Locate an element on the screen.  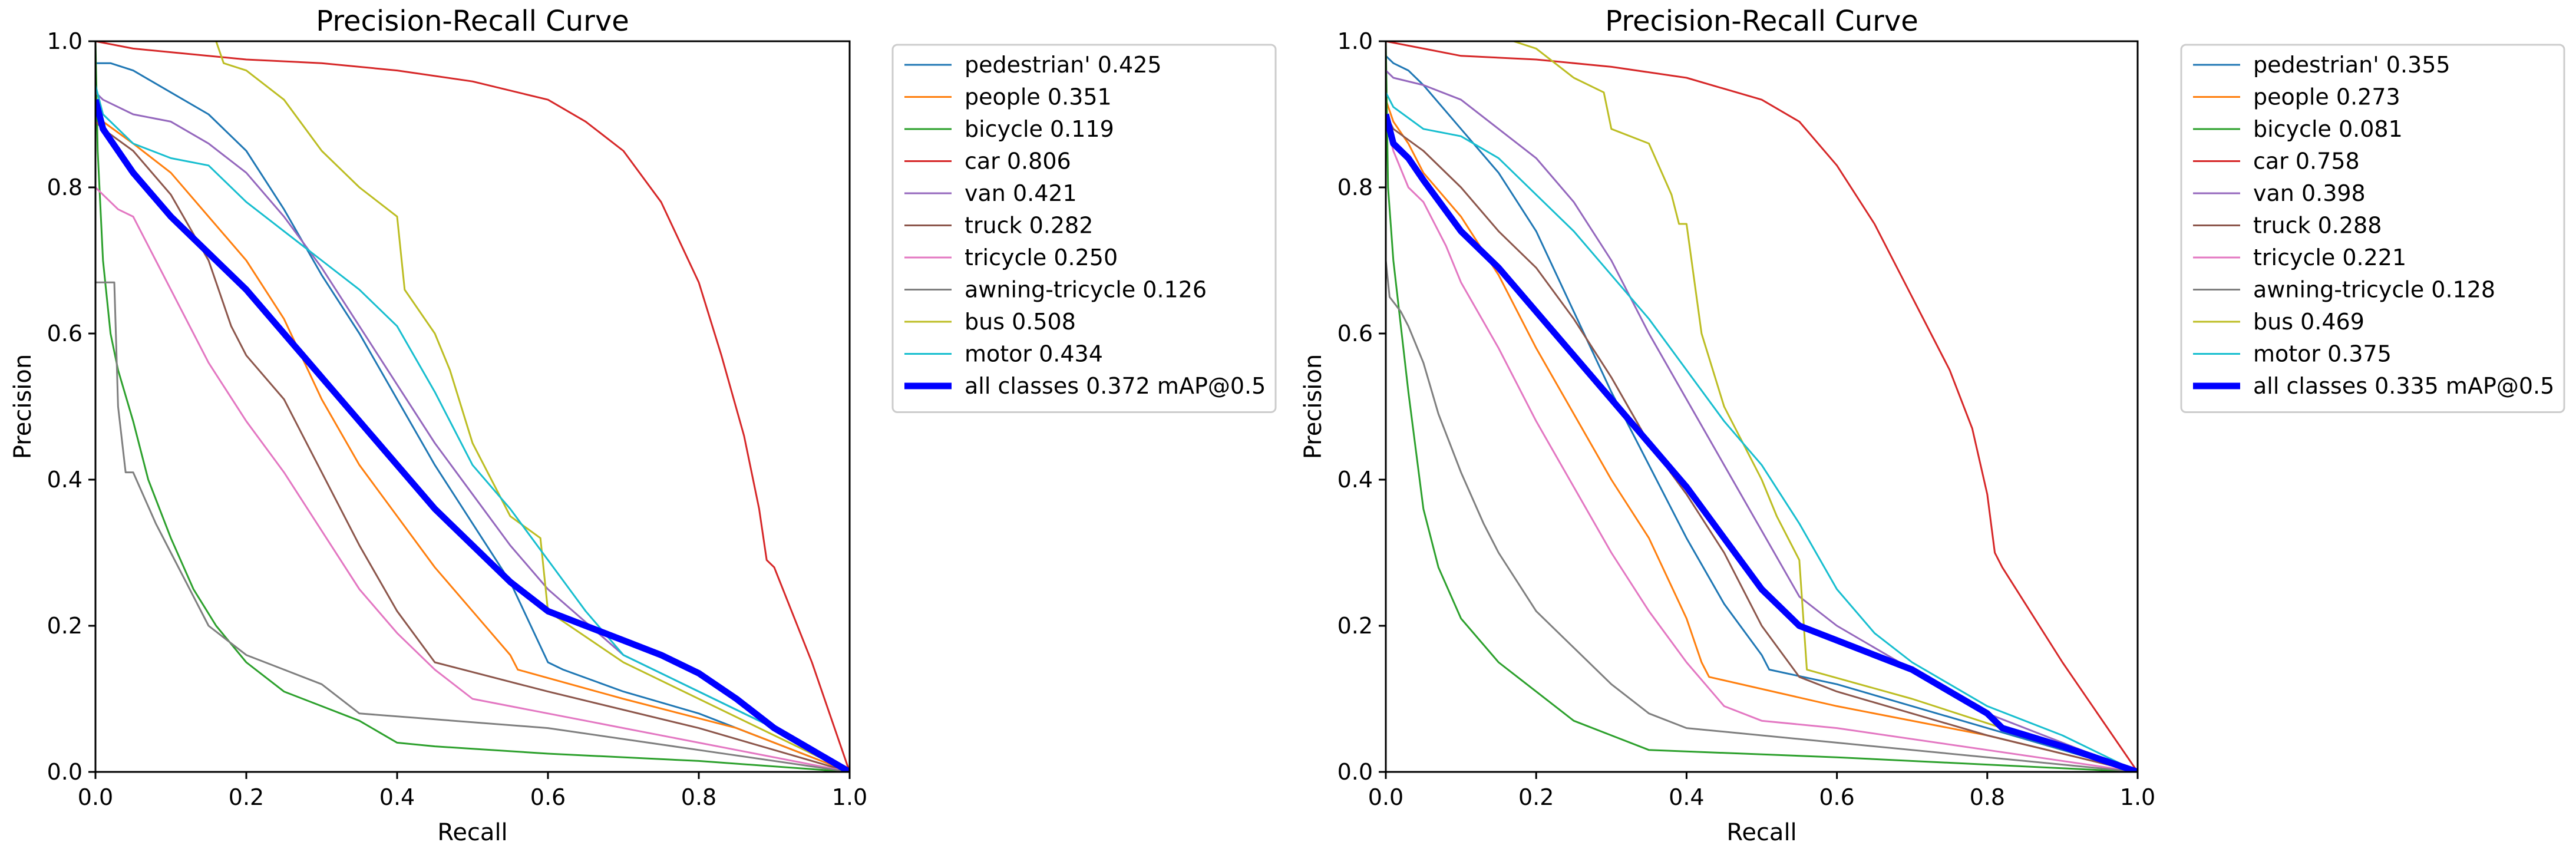
legend-entry: car 0.758 is located at coordinates (2306, 161).